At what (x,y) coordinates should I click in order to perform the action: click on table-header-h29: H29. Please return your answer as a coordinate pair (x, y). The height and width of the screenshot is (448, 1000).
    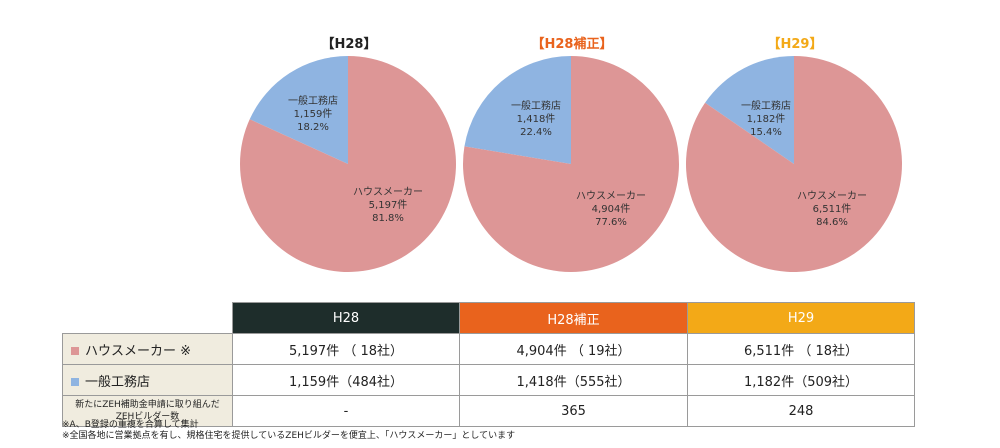
    Looking at the image, I should click on (801, 318).